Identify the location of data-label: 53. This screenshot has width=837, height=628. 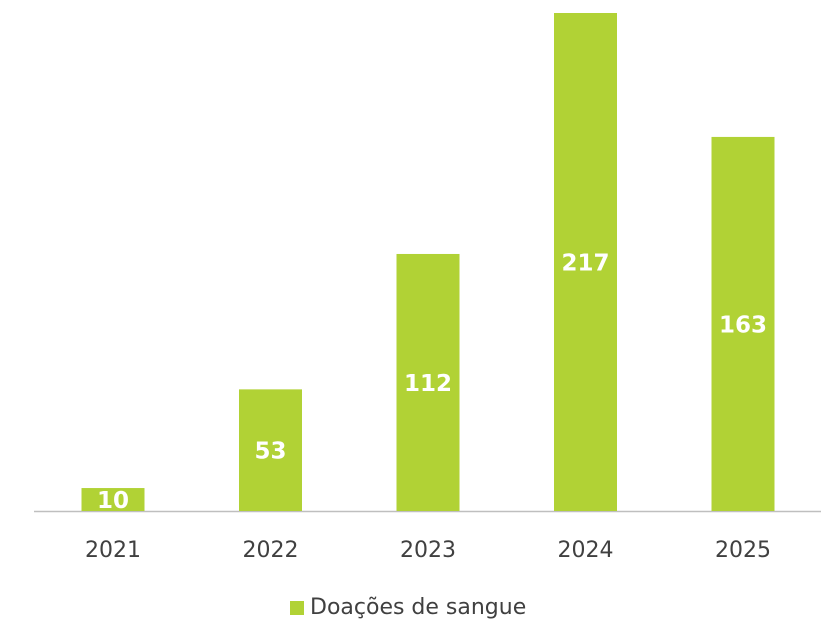
(270, 452).